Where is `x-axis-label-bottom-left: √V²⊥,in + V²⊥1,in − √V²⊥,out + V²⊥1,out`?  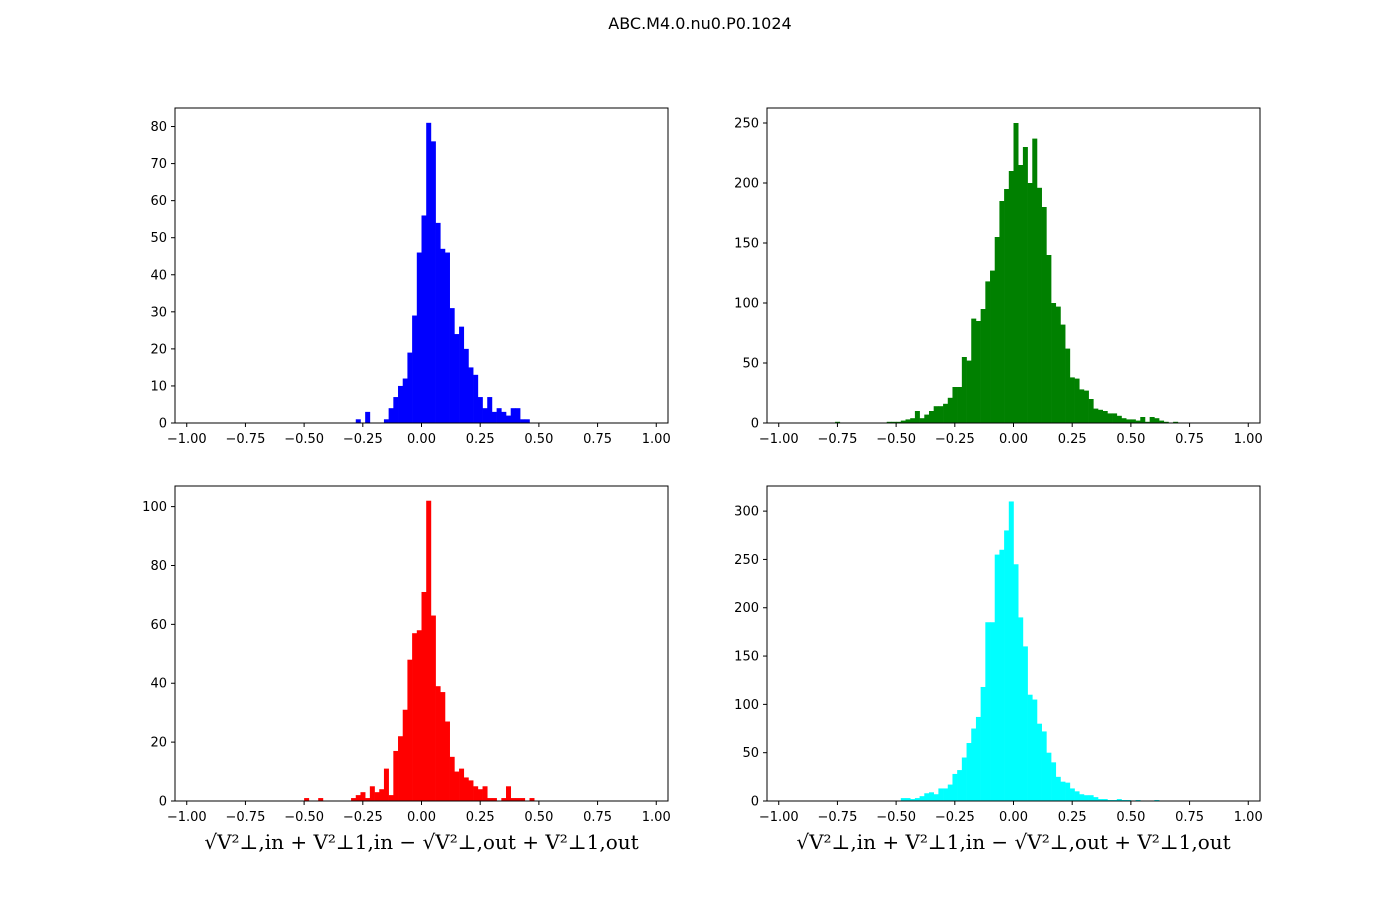
x-axis-label-bottom-left: √V²⊥,in + V²⊥1,in − √V²⊥,out + V²⊥1,out is located at coordinates (421, 842).